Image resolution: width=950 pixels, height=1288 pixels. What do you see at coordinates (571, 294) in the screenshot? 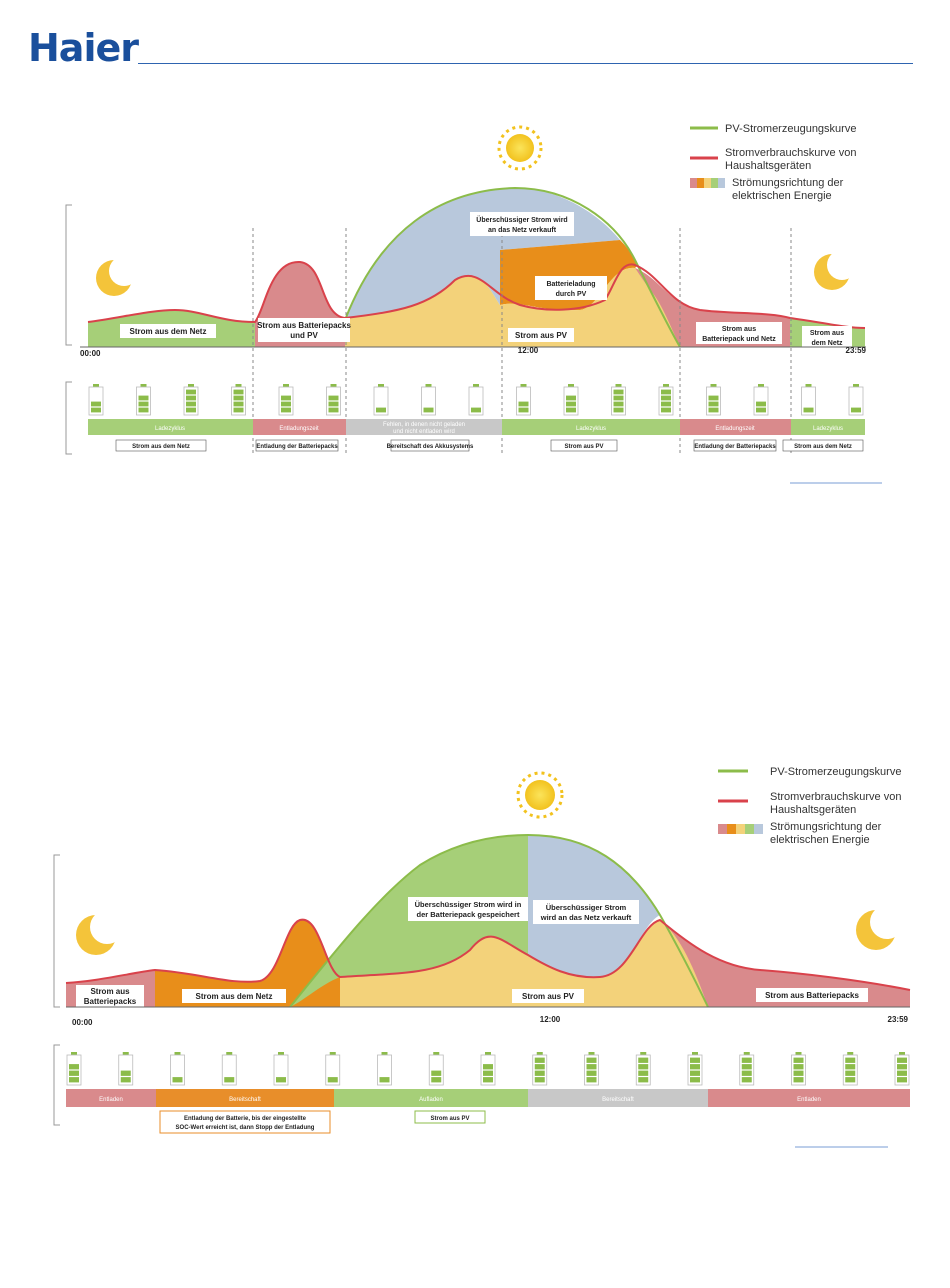
I see `svg-text: durch PV` at bounding box center [571, 294].